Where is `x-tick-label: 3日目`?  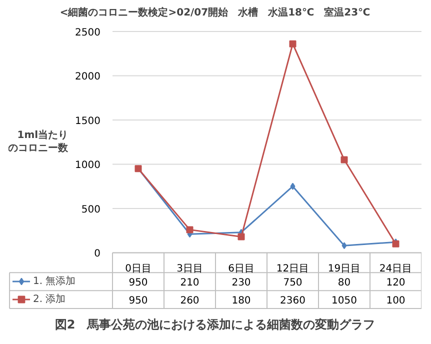
x-tick-label: 3日目 is located at coordinates (189, 269).